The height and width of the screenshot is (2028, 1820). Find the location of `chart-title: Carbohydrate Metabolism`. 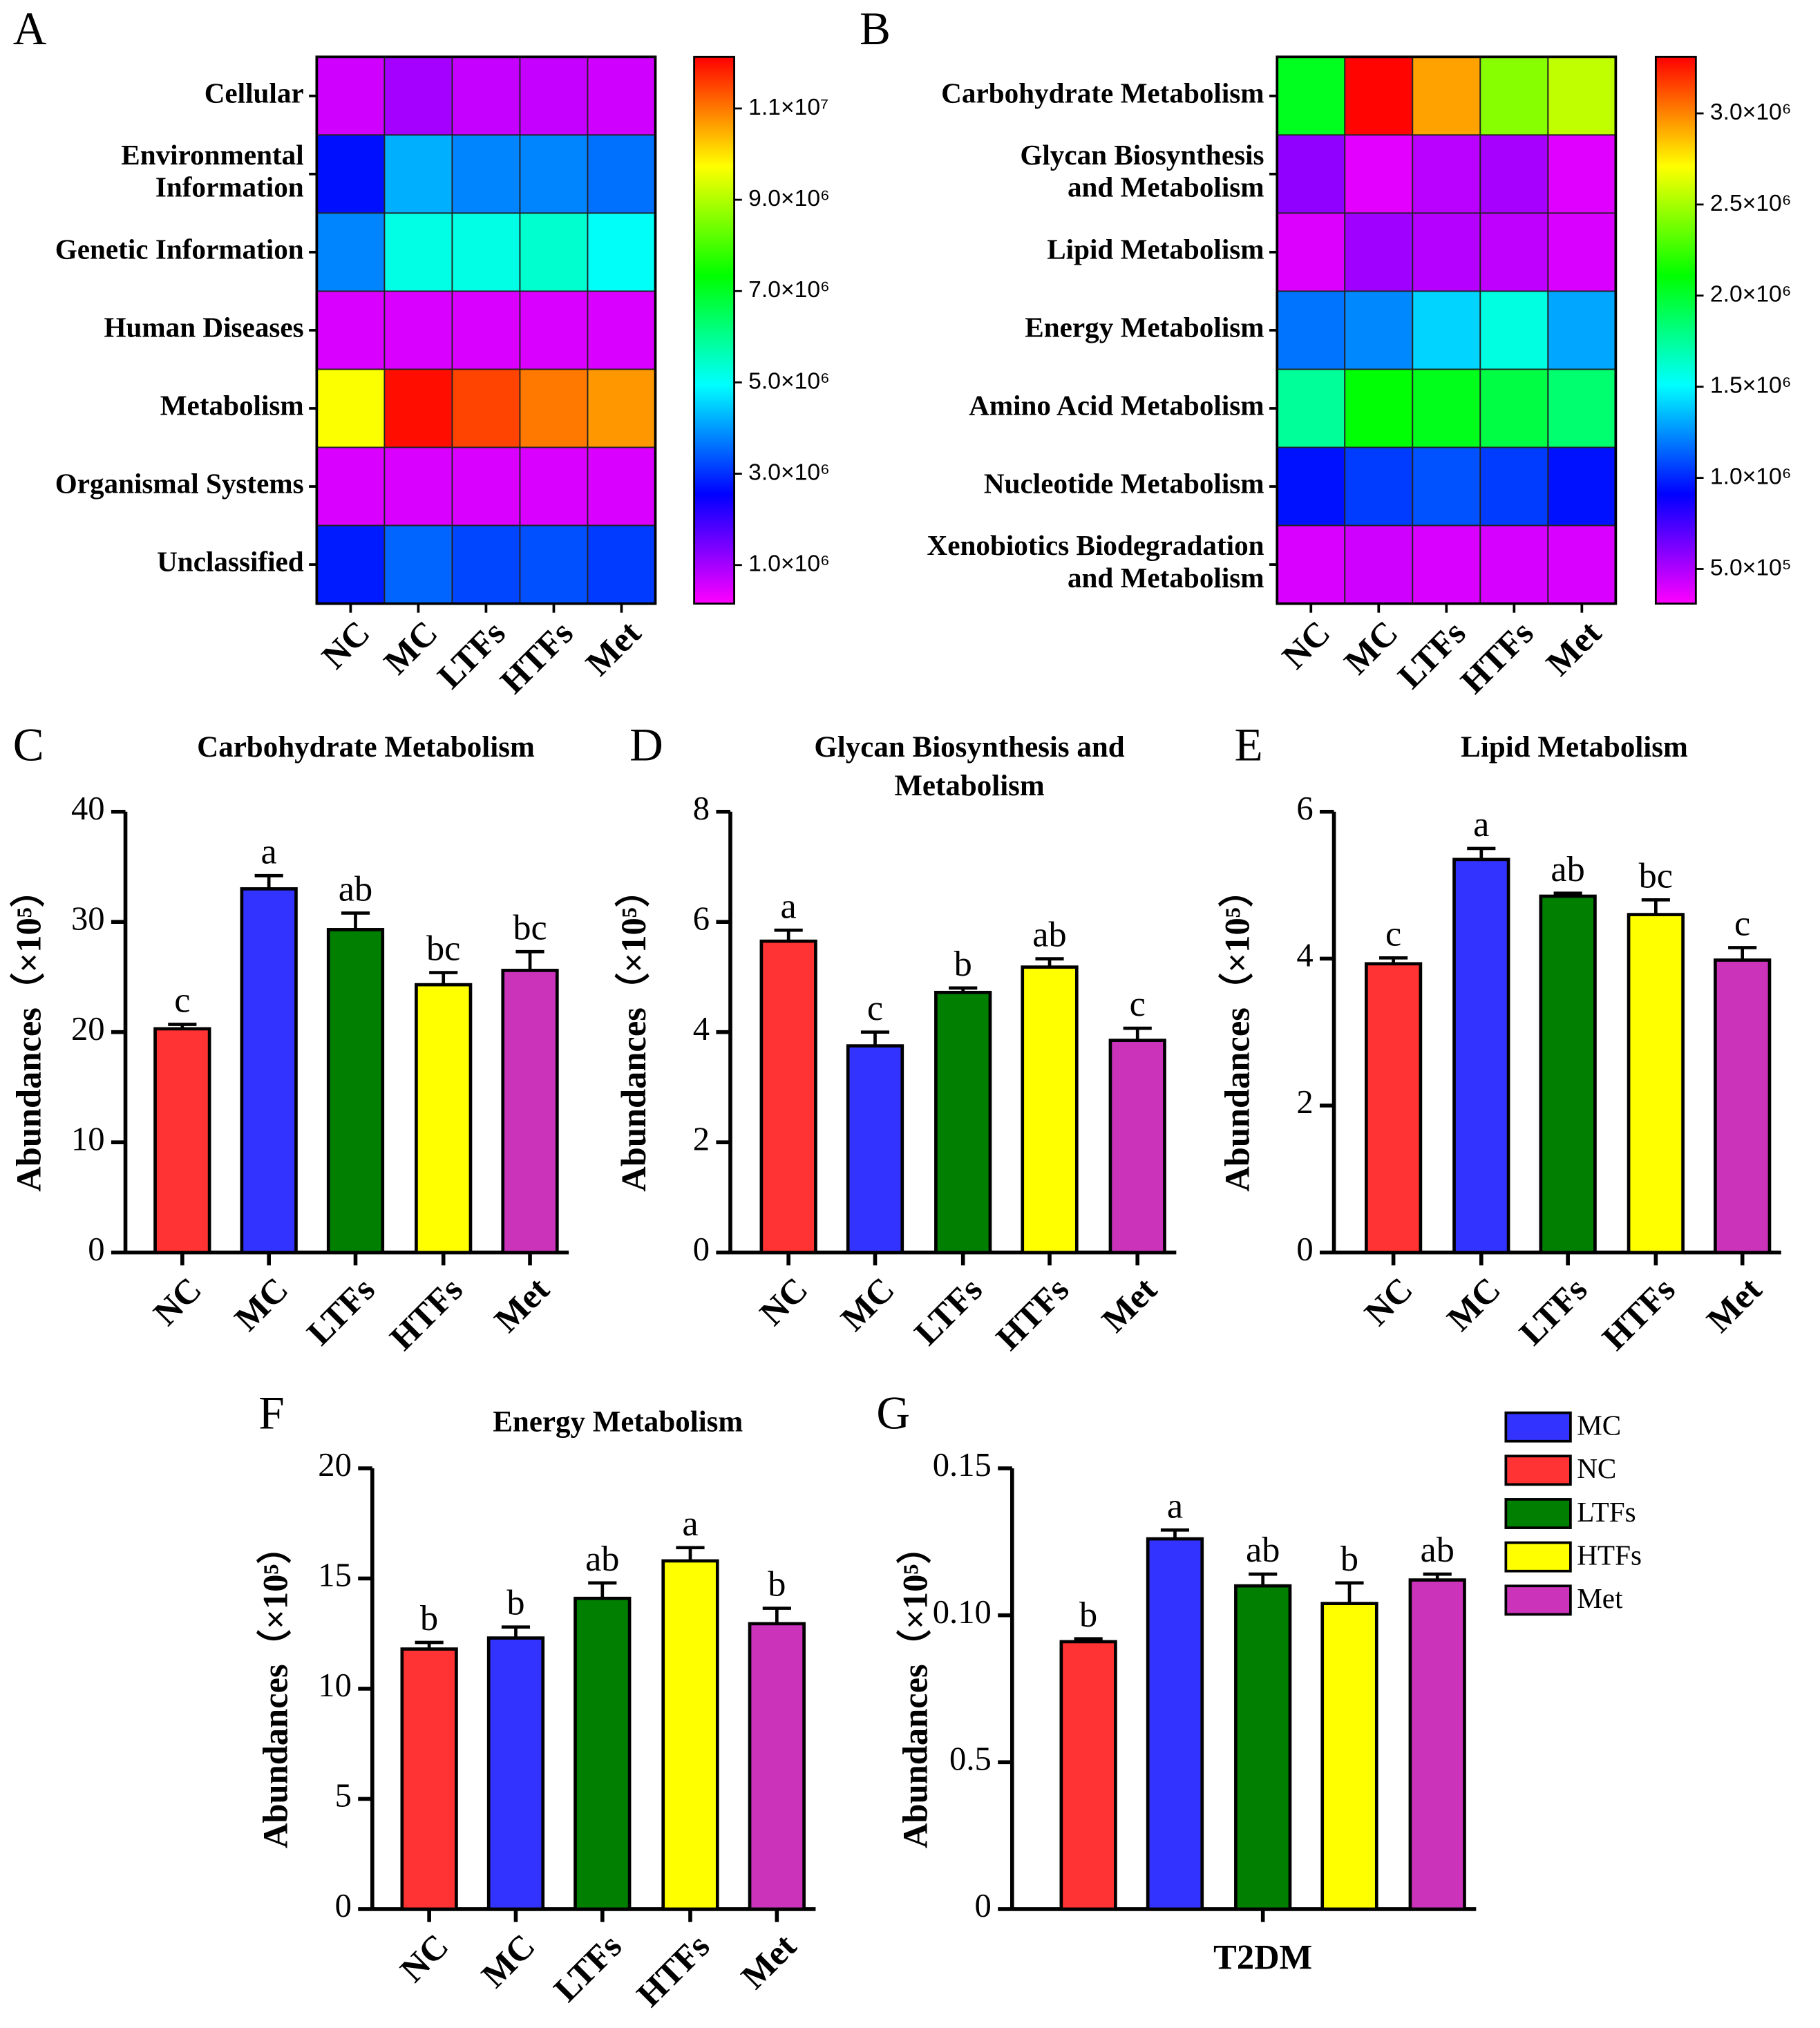

chart-title: Carbohydrate Metabolism is located at coordinates (366, 747).